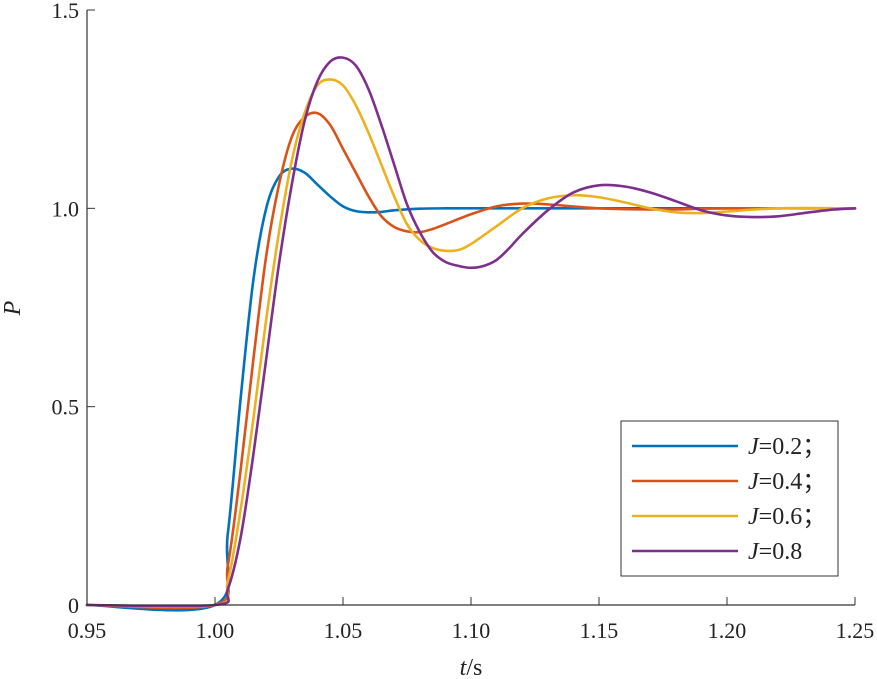 The height and width of the screenshot is (679, 877). I want to click on y-tick-label: 0.5, so click(66, 407).